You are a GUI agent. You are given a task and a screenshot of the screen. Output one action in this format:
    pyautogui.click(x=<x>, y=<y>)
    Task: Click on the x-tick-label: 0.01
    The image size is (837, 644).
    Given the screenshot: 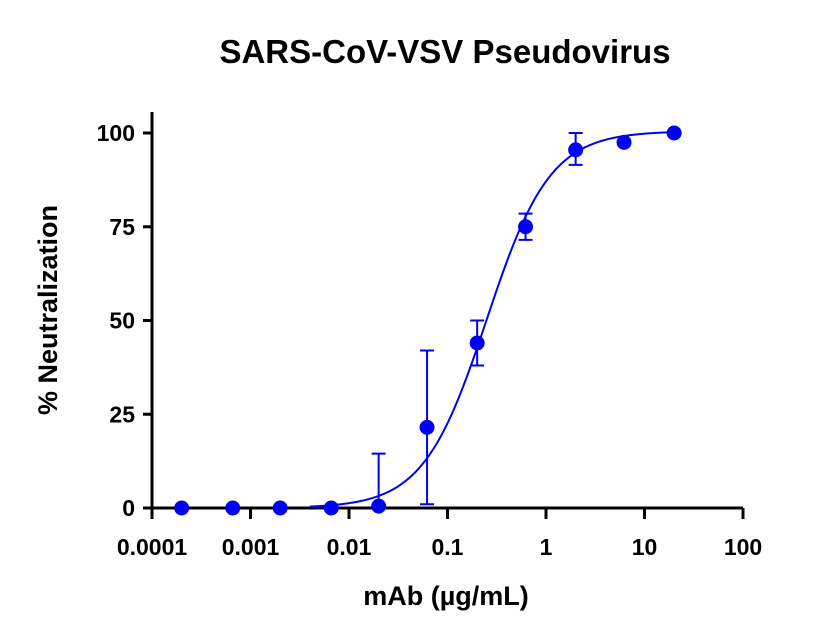 What is the action you would take?
    pyautogui.click(x=349, y=547)
    